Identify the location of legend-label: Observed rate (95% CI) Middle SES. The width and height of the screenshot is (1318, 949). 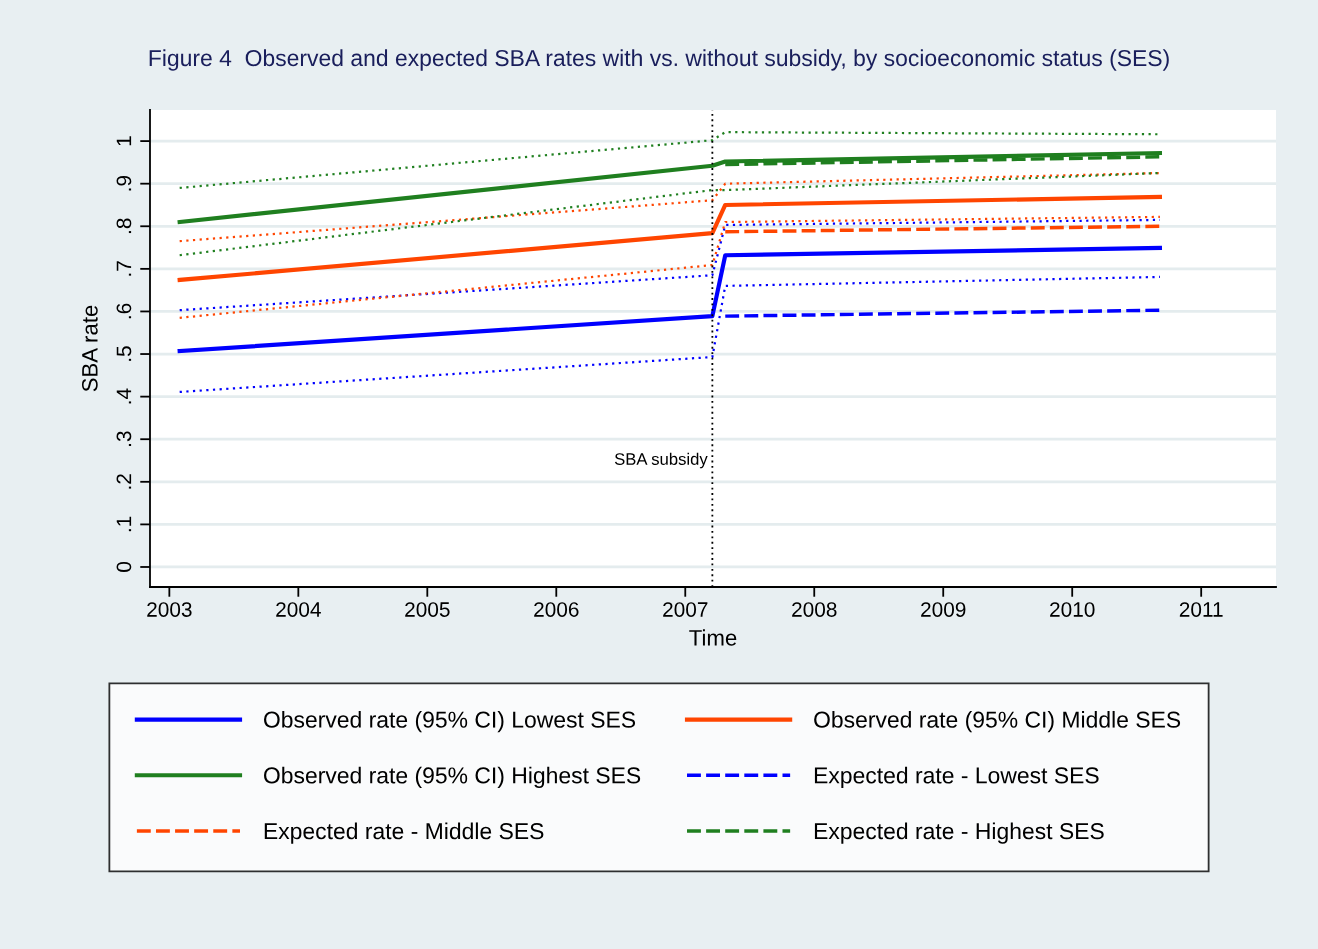
(997, 721).